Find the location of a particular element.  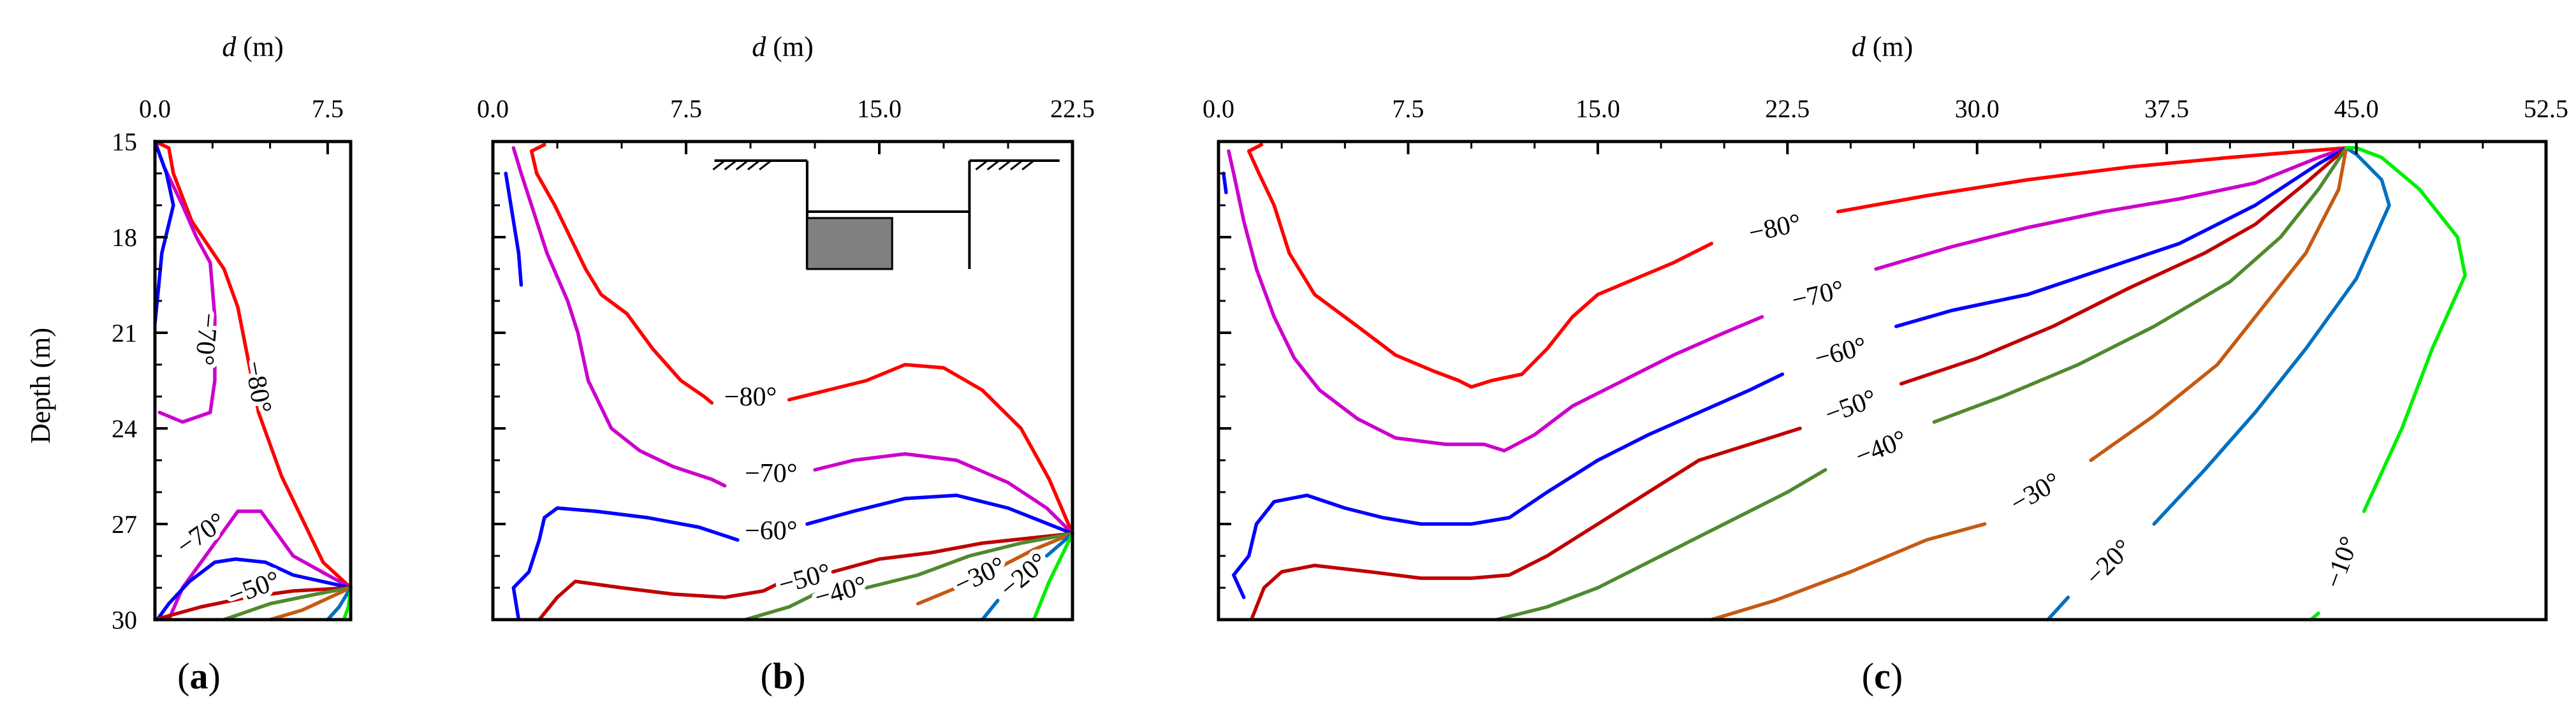

contour-label-c-6: −20° is located at coordinates (2109, 563).